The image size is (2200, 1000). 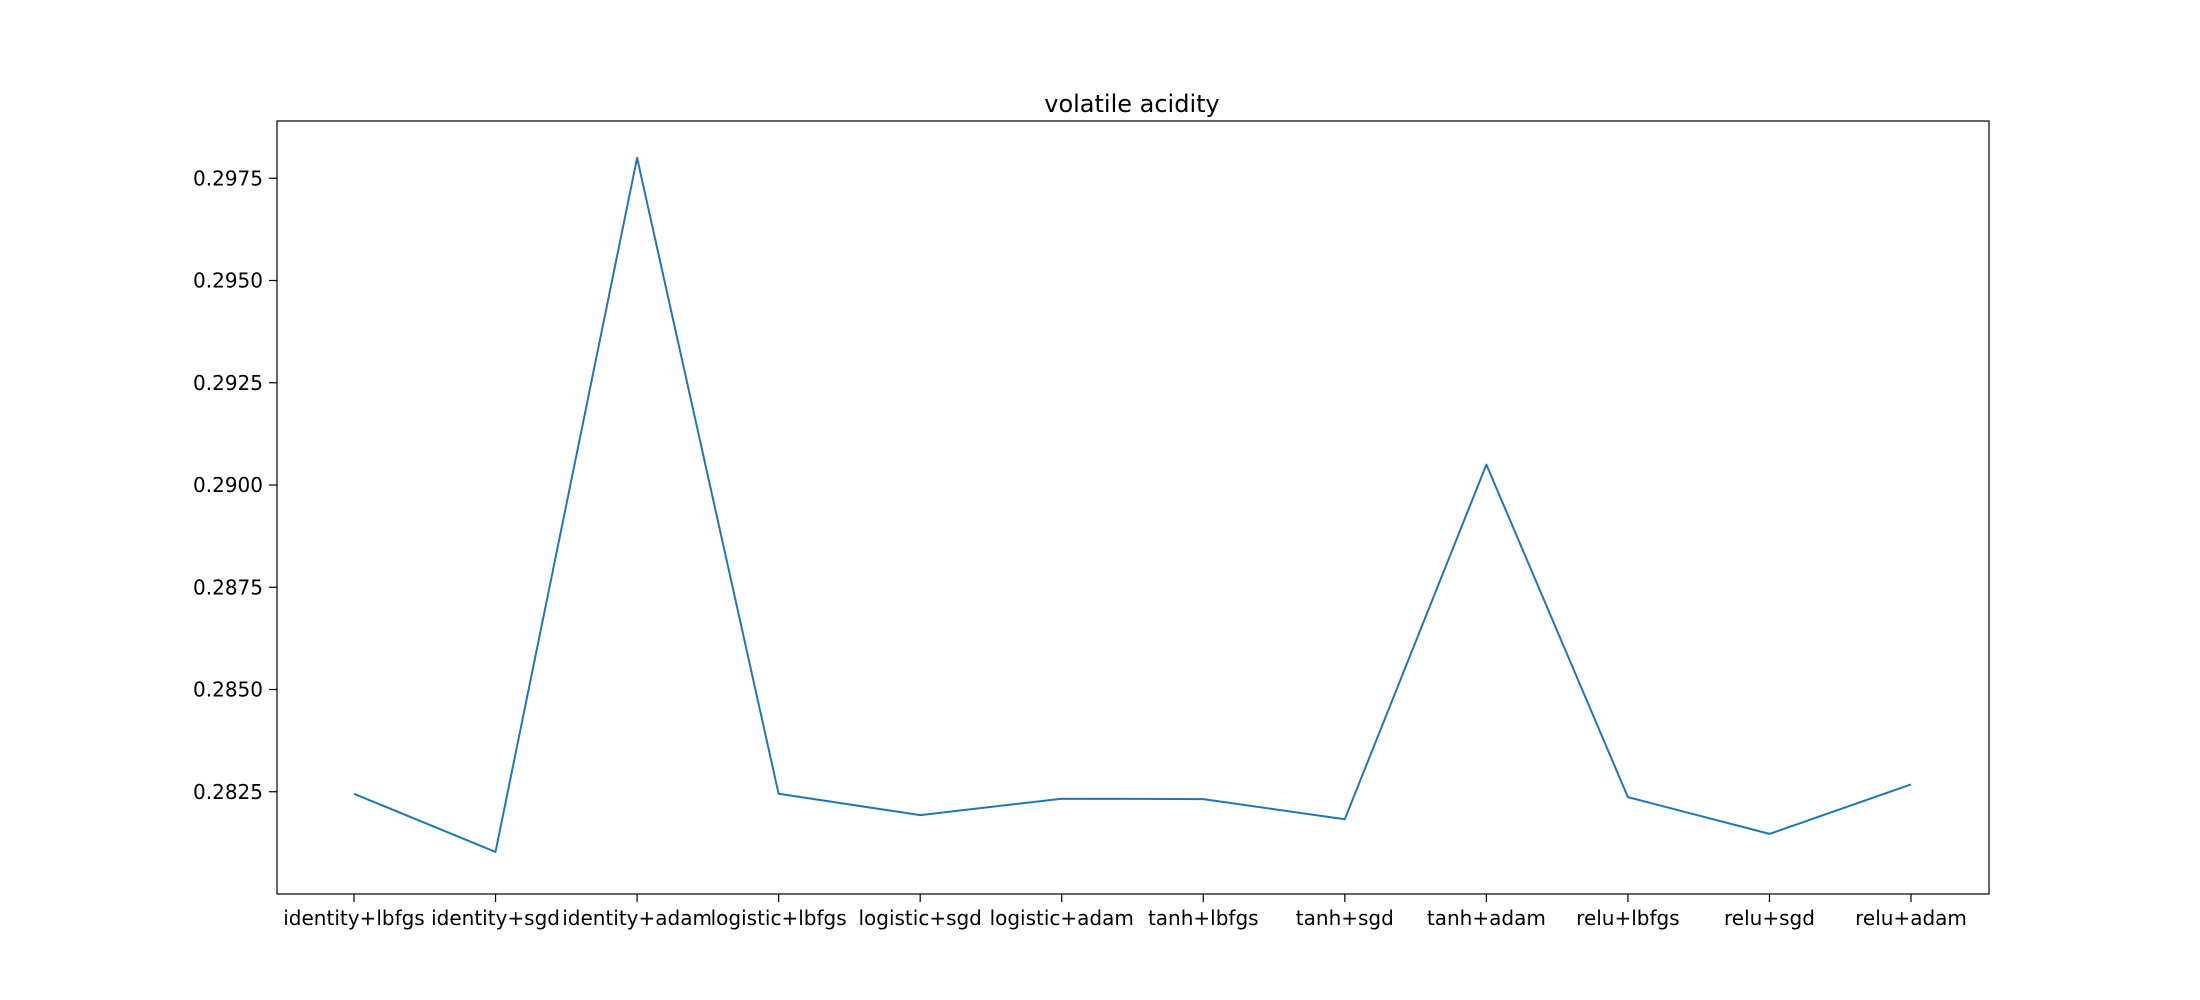 I want to click on x-tick-label: identity+sgd, so click(x=495, y=918).